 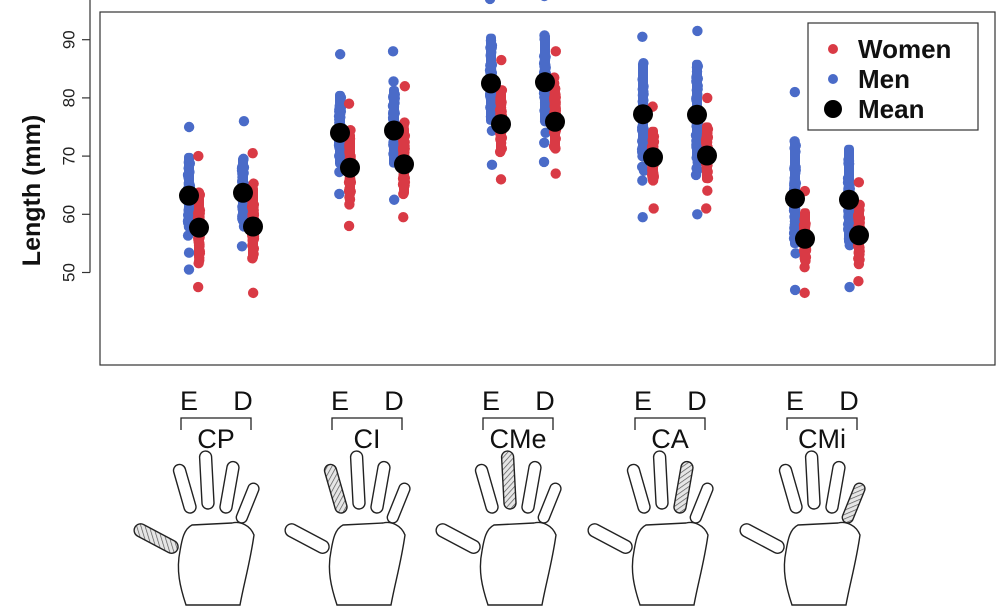 I want to click on category-label: CMe, so click(x=517, y=439).